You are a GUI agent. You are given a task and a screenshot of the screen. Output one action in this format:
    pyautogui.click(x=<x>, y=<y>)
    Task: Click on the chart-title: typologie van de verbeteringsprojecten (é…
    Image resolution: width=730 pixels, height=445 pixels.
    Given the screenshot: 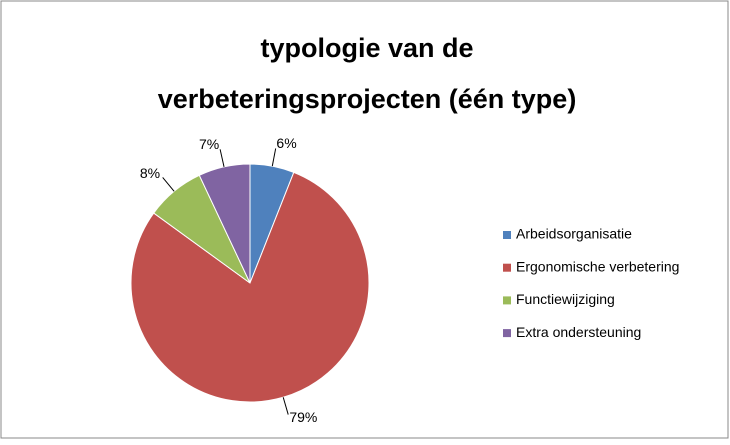 What is the action you would take?
    pyautogui.click(x=367, y=73)
    